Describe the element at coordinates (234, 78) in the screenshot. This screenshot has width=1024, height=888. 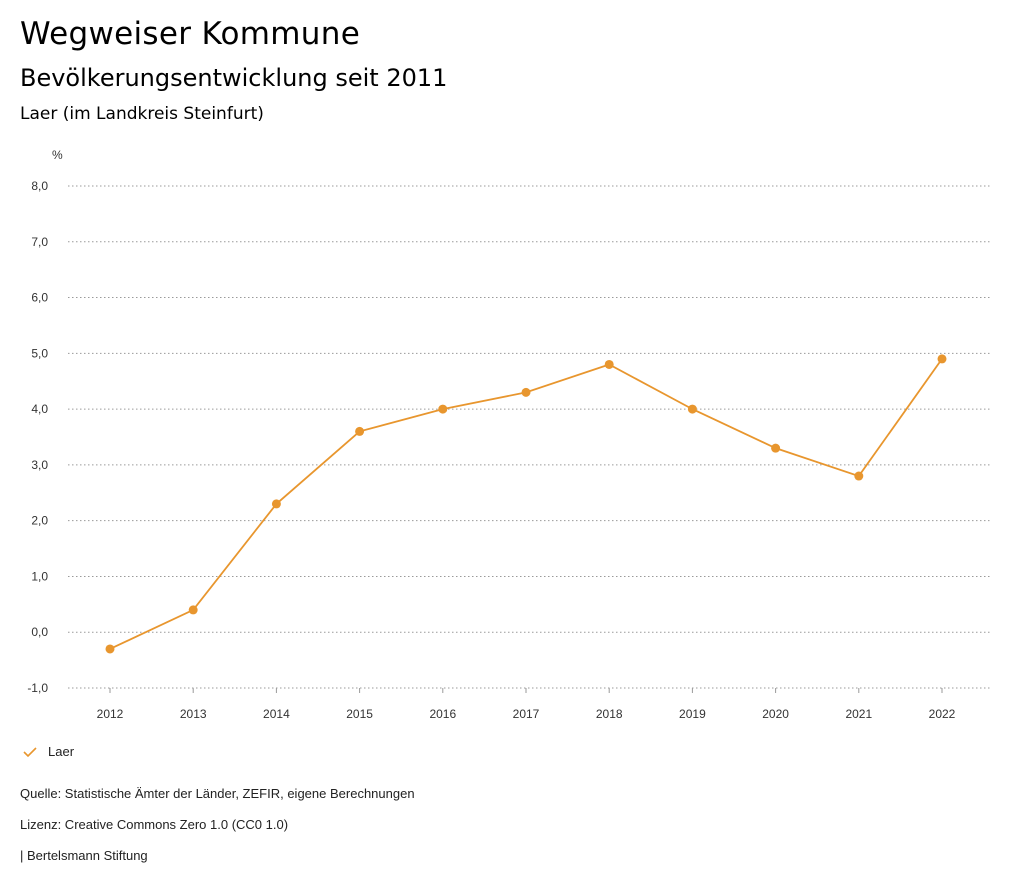
I see `chart-subtitle: Bevölkerungsentwicklung seit 2011` at that location.